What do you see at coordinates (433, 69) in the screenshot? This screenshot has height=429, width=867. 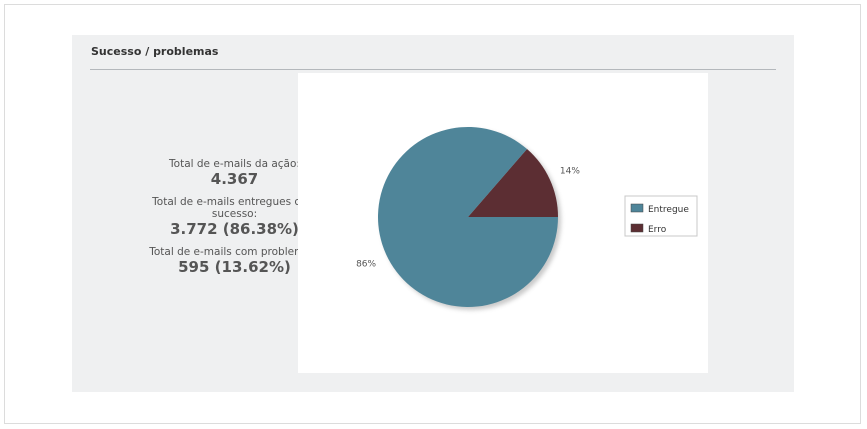 I see `title-divider` at bounding box center [433, 69].